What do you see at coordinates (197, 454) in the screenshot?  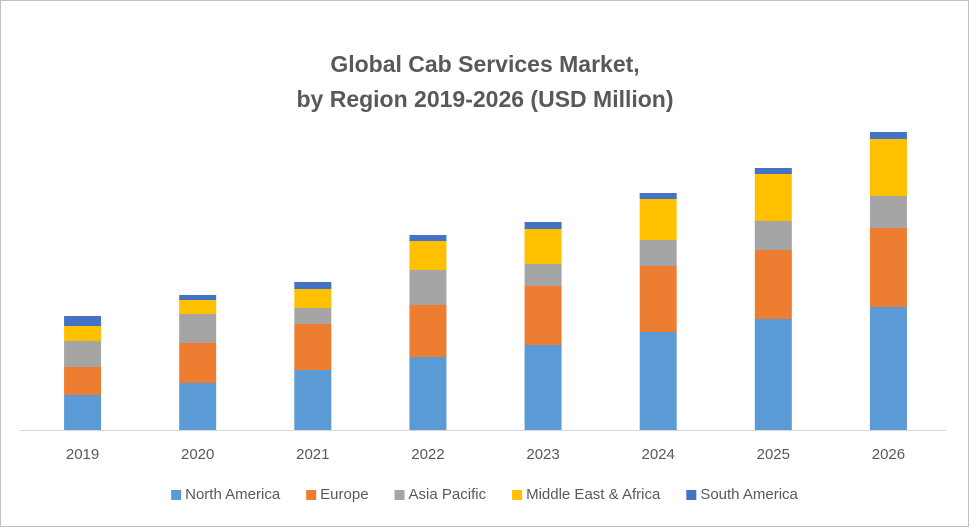 I see `x-tick-label: 2020` at bounding box center [197, 454].